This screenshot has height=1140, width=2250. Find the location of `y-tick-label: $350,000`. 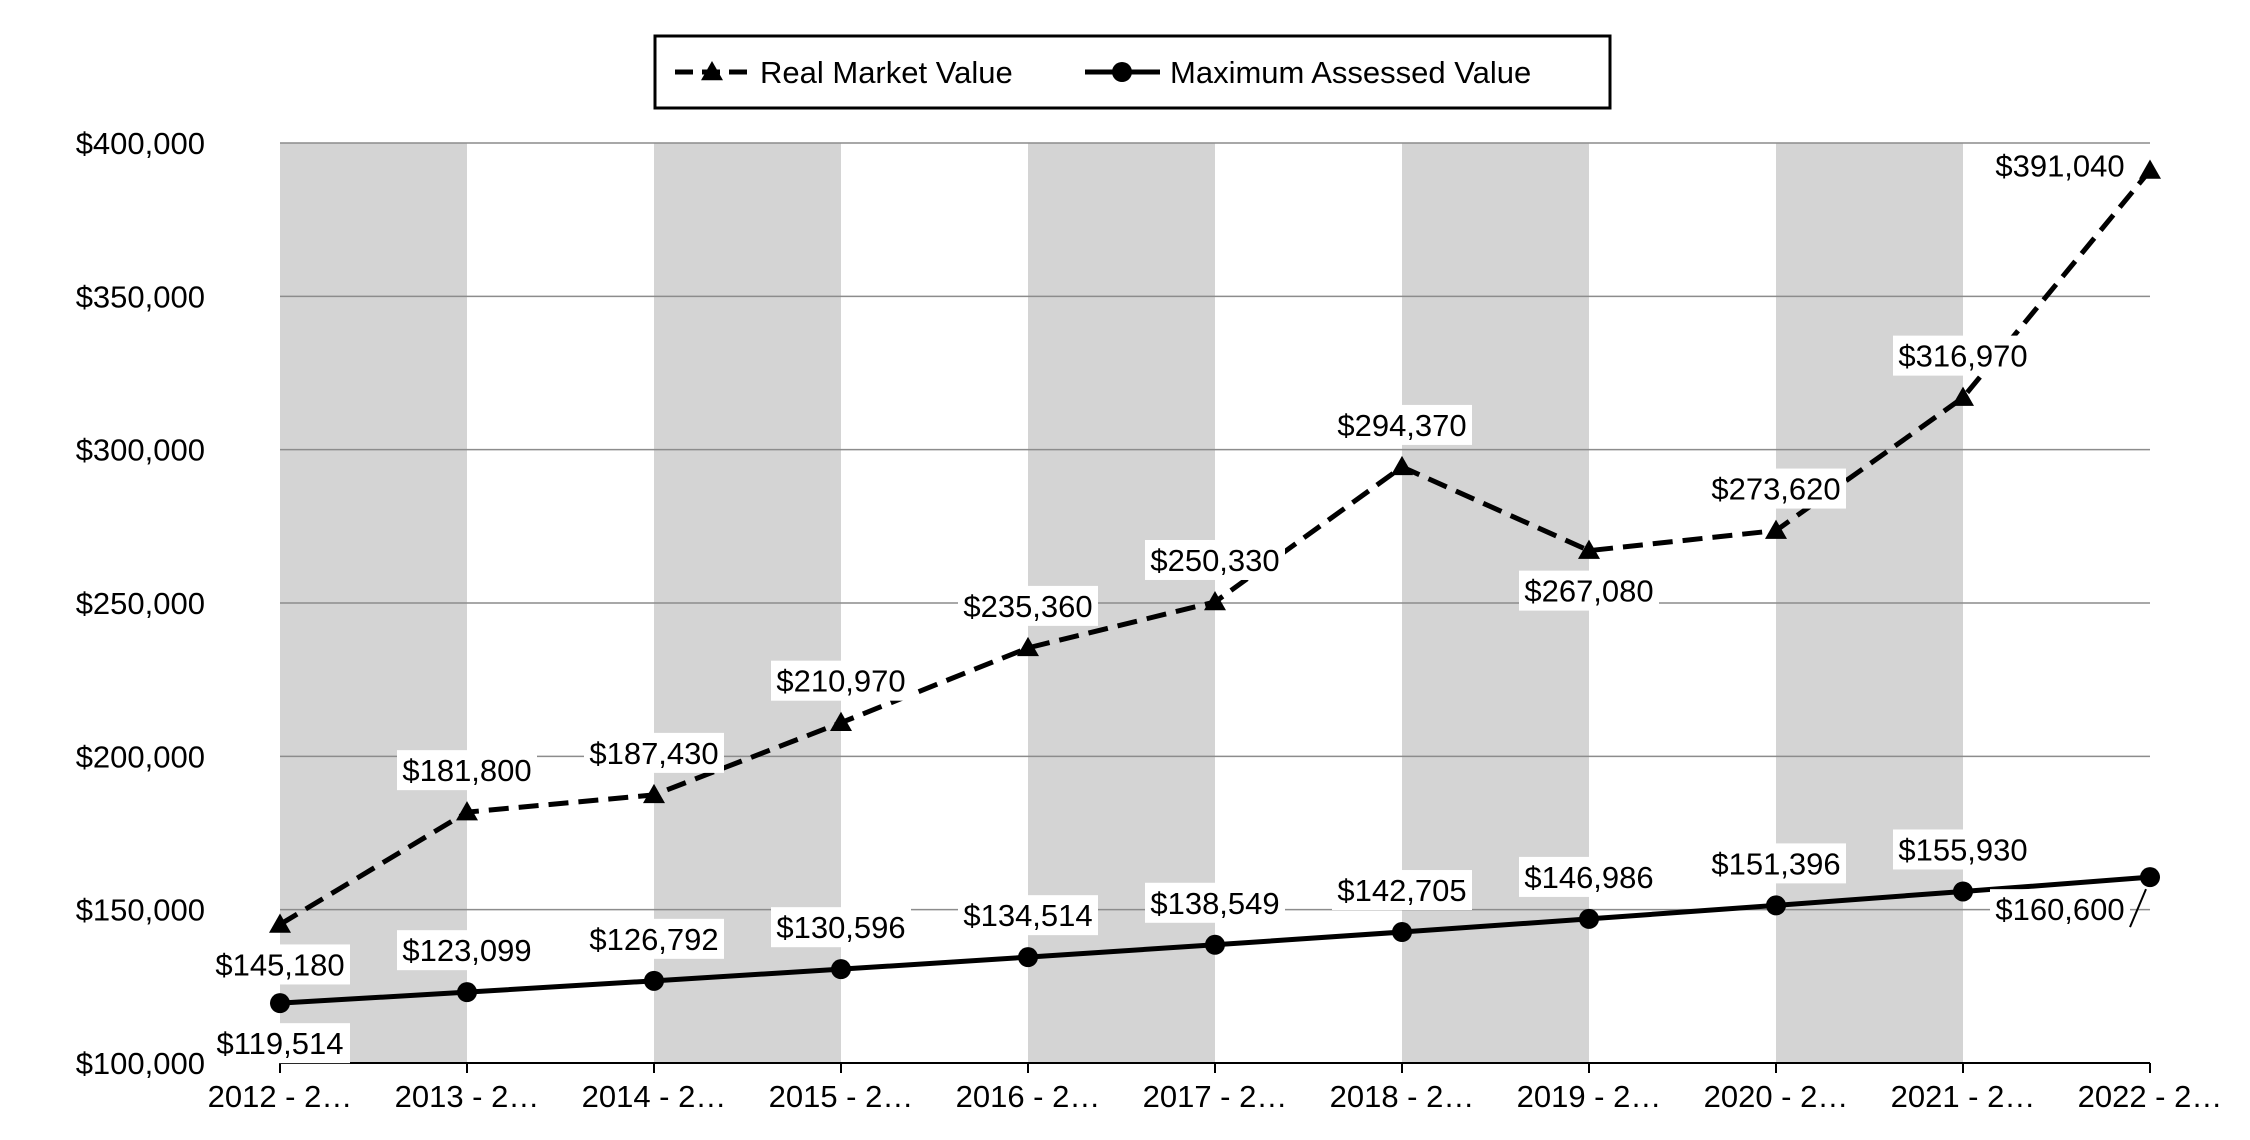

y-tick-label: $350,000 is located at coordinates (140, 296).